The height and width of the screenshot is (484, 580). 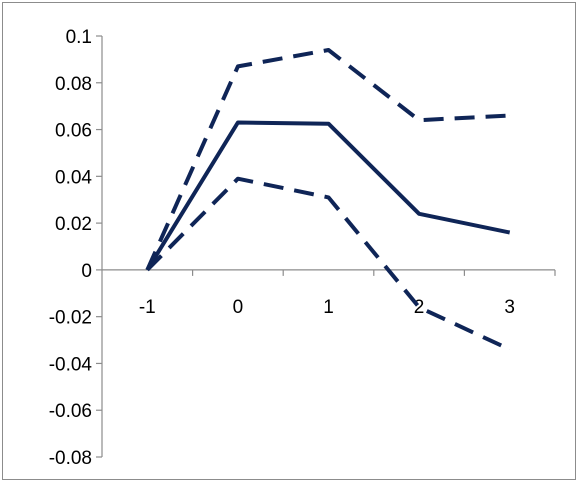 What do you see at coordinates (79, 37) in the screenshot?
I see `y-tick-label-0: 0.1` at bounding box center [79, 37].